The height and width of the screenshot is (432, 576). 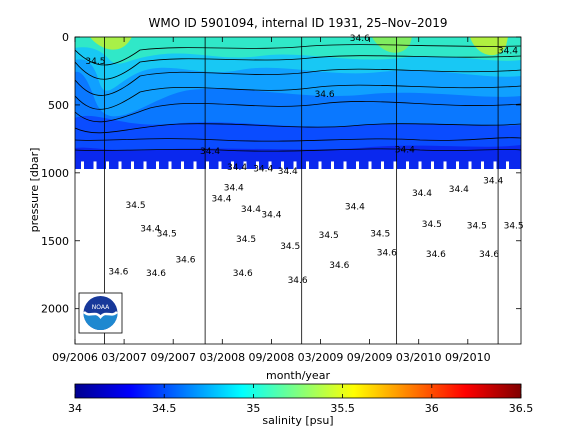 What do you see at coordinates (370, 357) in the screenshot?
I see `x-tick-label: 09/2009` at bounding box center [370, 357].